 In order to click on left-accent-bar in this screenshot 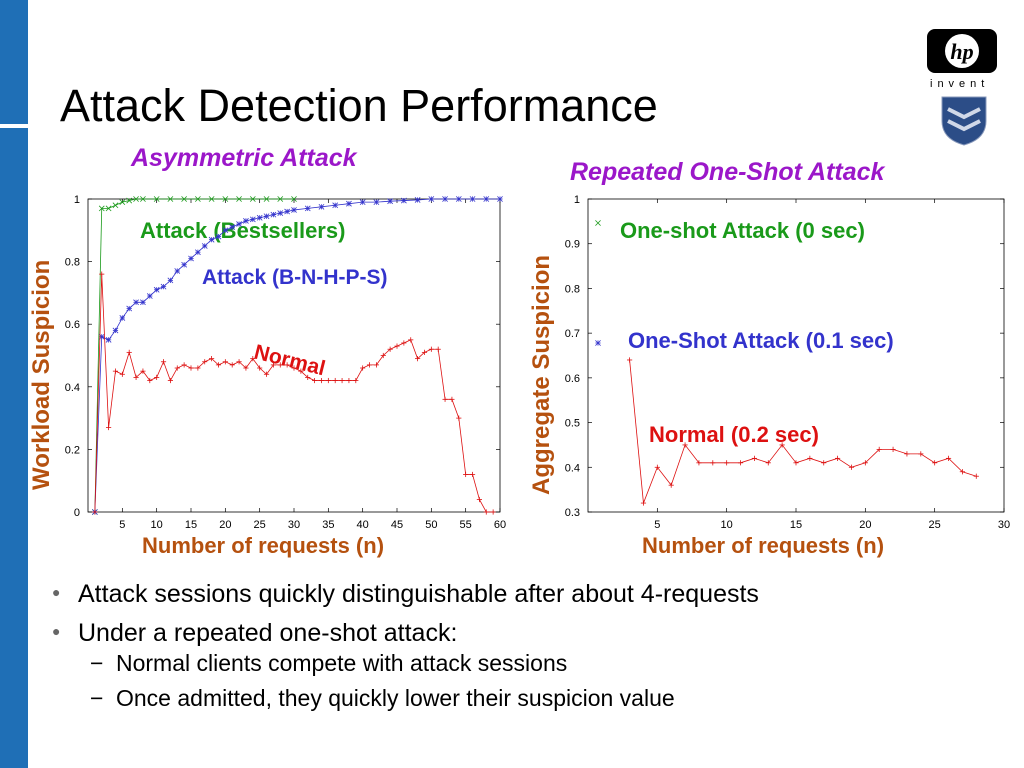, I will do `click(14, 384)`.